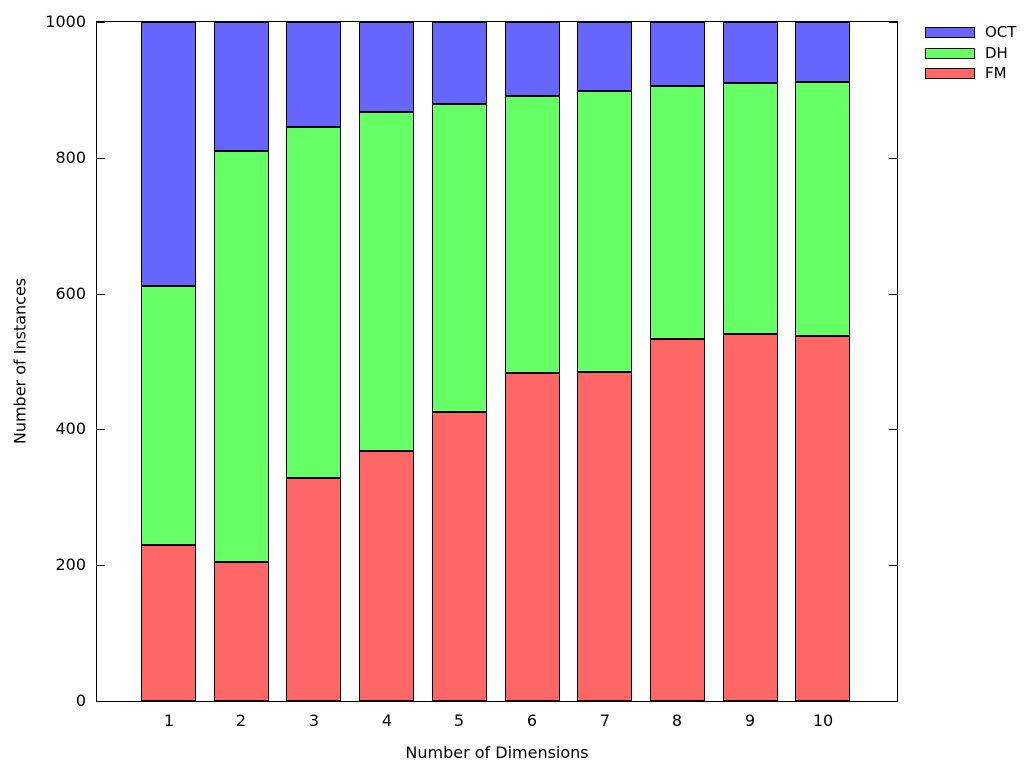  I want to click on y-tick-label: 400, so click(70, 428).